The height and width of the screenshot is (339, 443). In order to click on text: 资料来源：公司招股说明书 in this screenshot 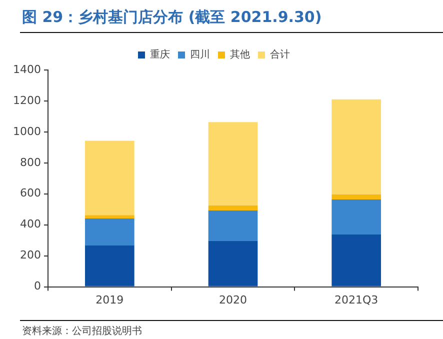, I will do `click(82, 331)`.